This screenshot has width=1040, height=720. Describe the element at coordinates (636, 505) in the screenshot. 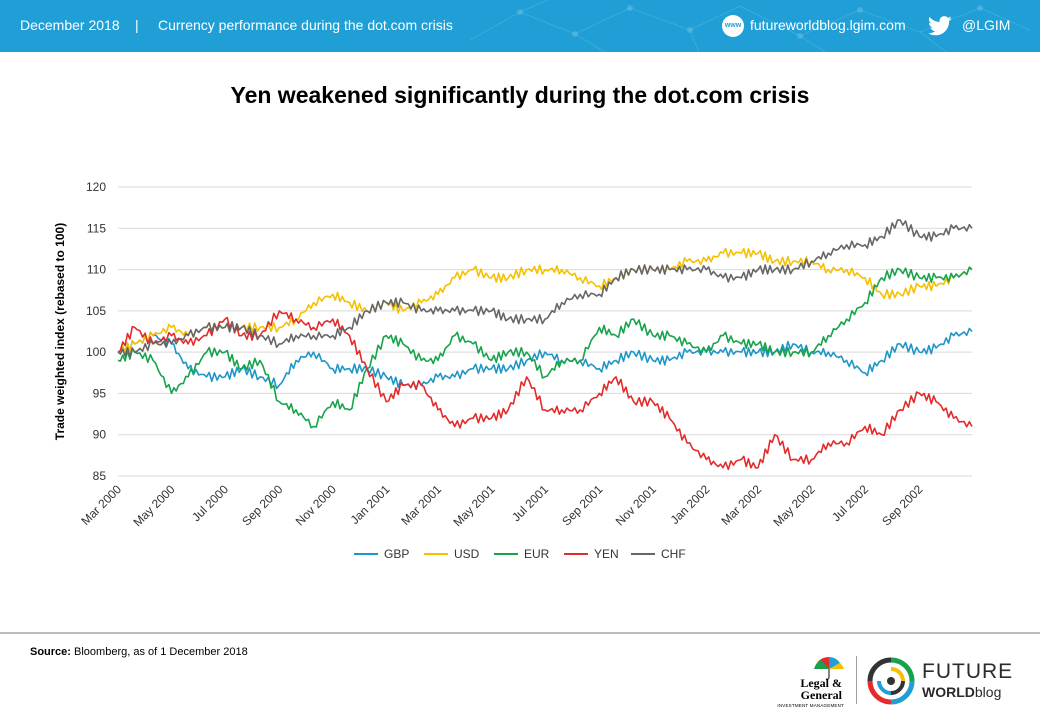

I see `x-tick-label: Nov 2001` at that location.